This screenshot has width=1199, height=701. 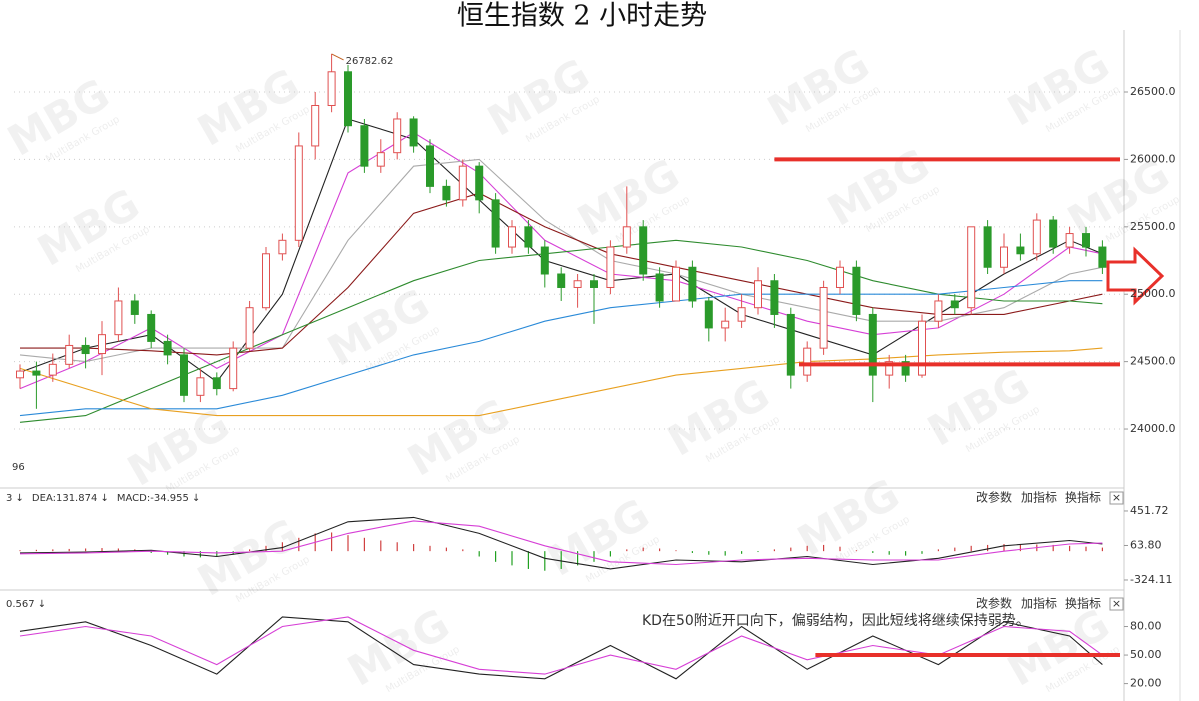 What do you see at coordinates (370, 61) in the screenshot?
I see `peak-label: 26782.62` at bounding box center [370, 61].